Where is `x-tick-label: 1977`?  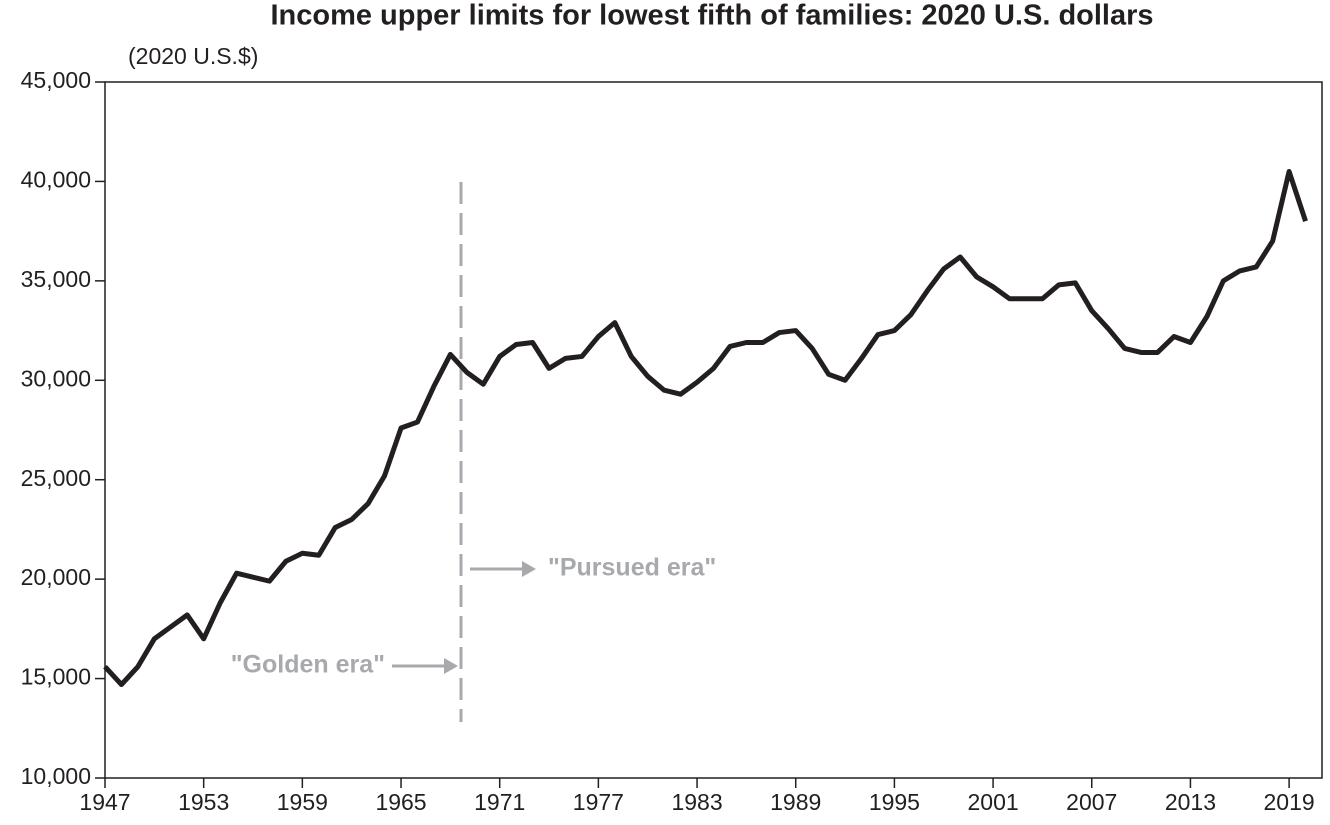
x-tick-label: 1977 is located at coordinates (598, 802).